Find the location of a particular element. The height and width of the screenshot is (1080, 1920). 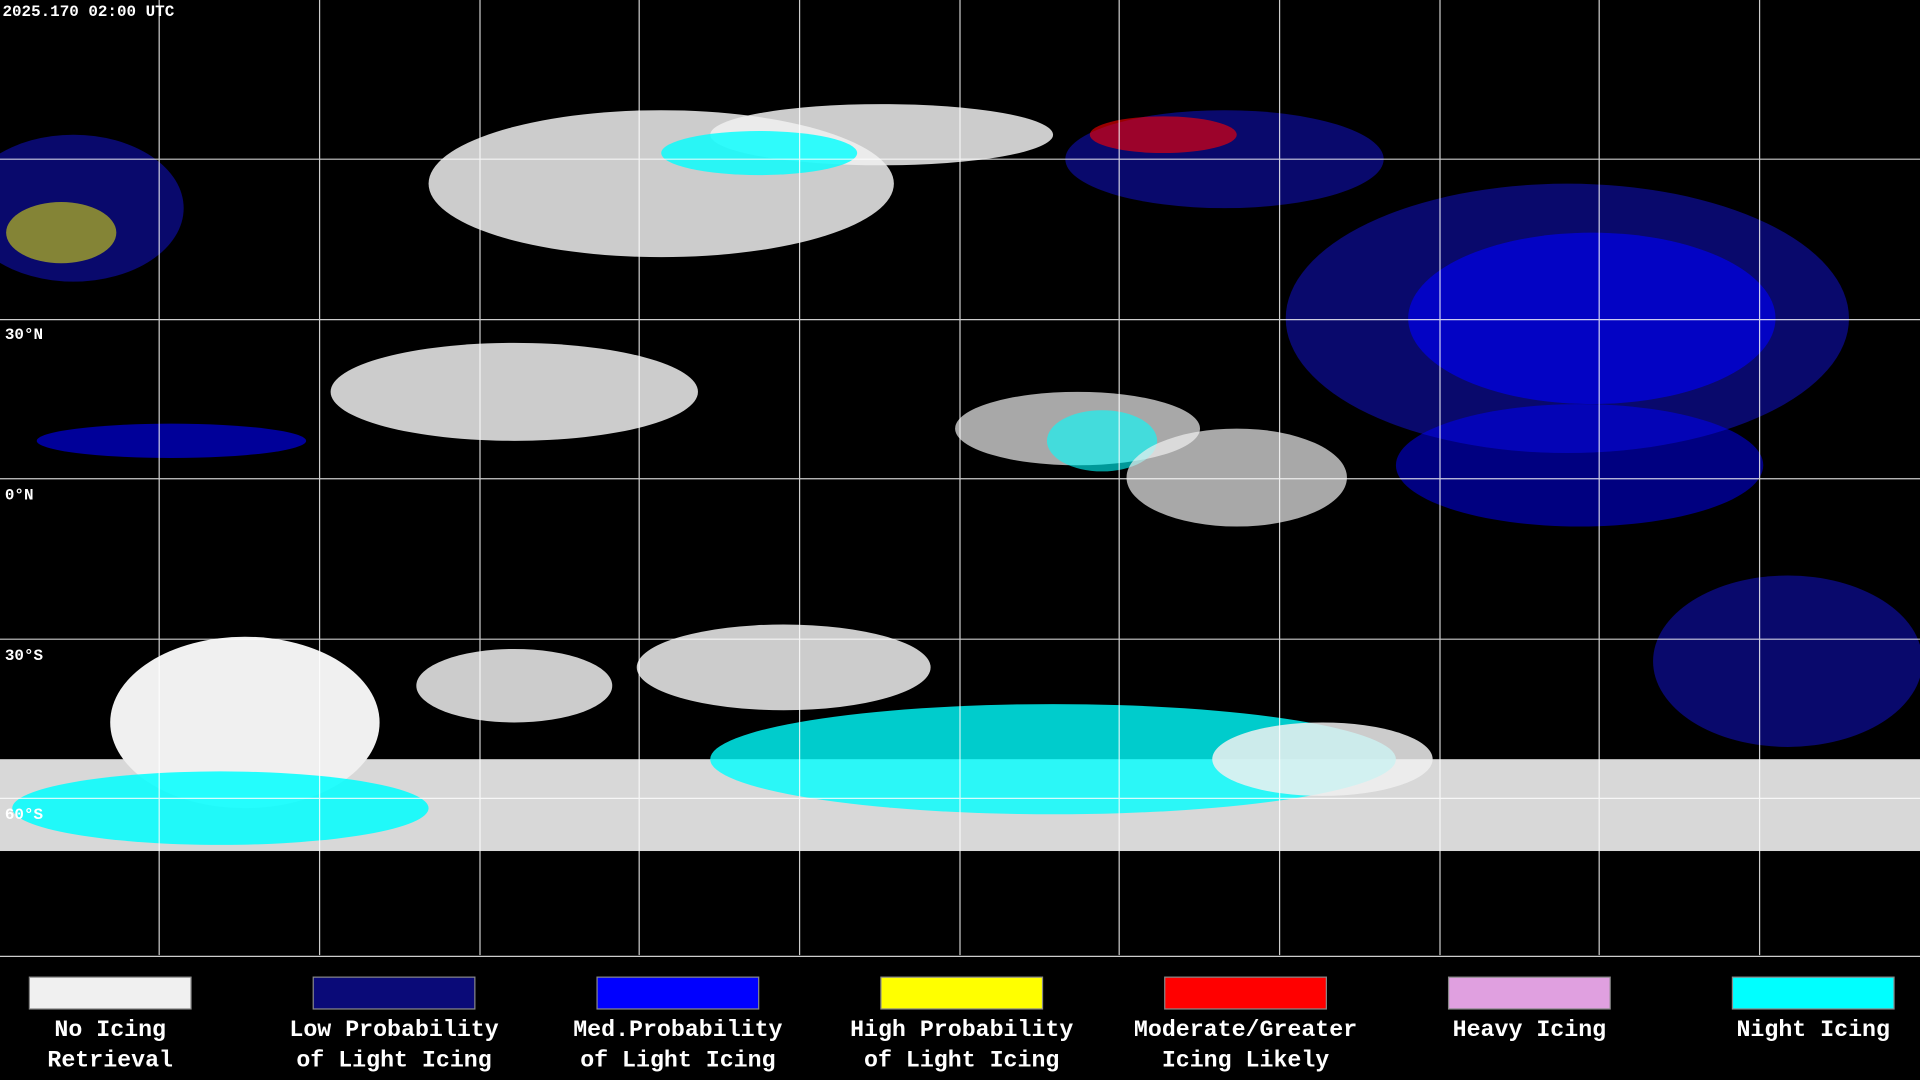

latitude-label: 30°S is located at coordinates (24, 656).